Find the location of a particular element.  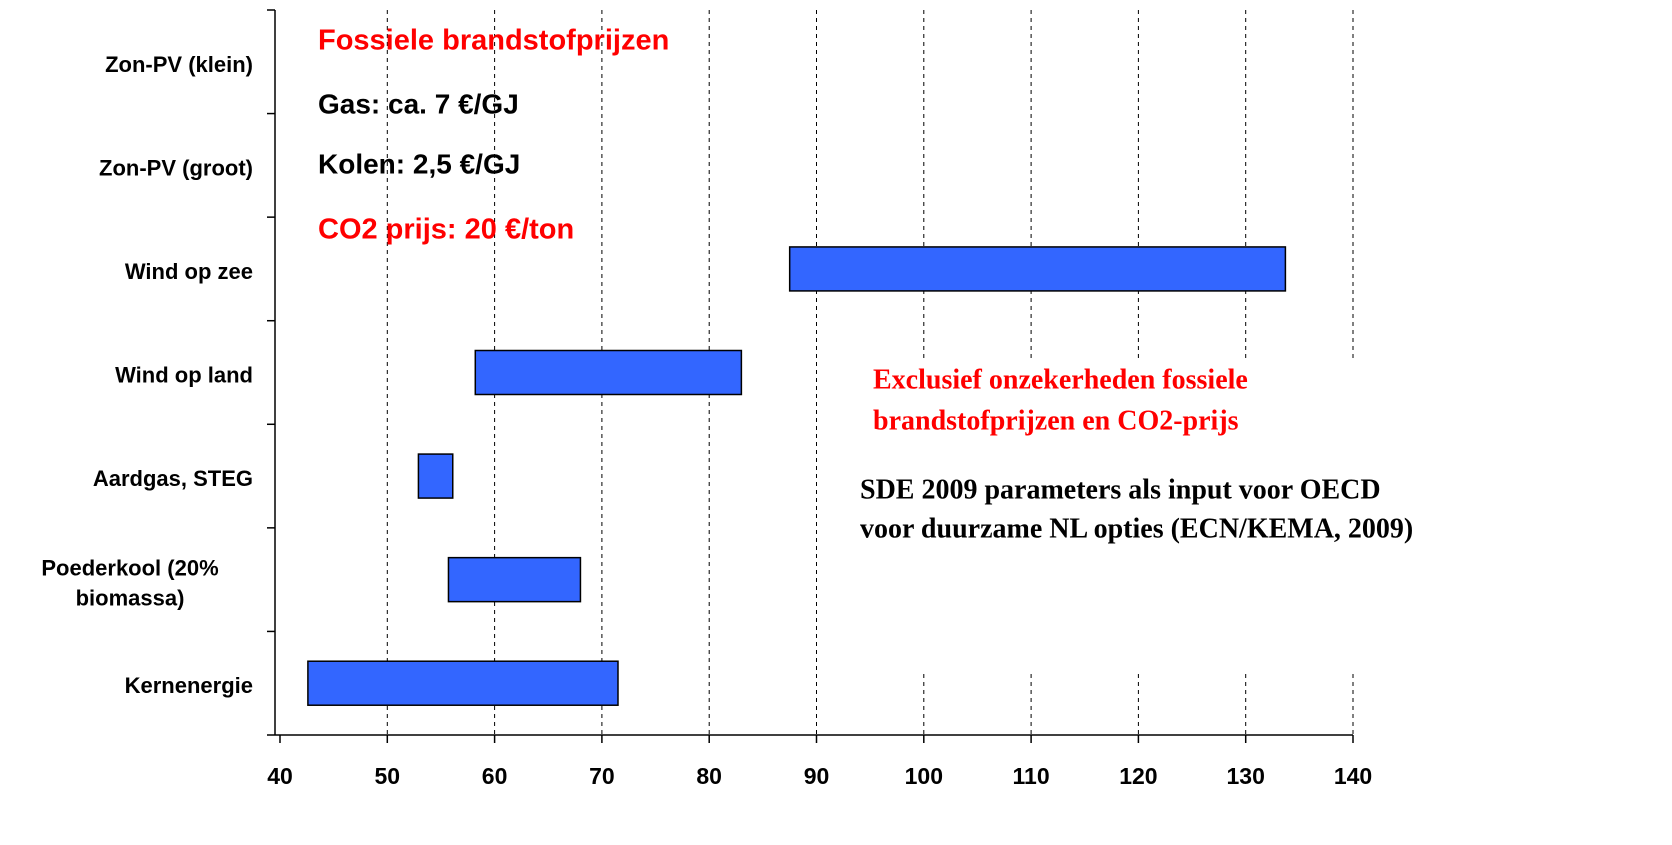

category-label-line: Zon-PV (groot) is located at coordinates (176, 167).